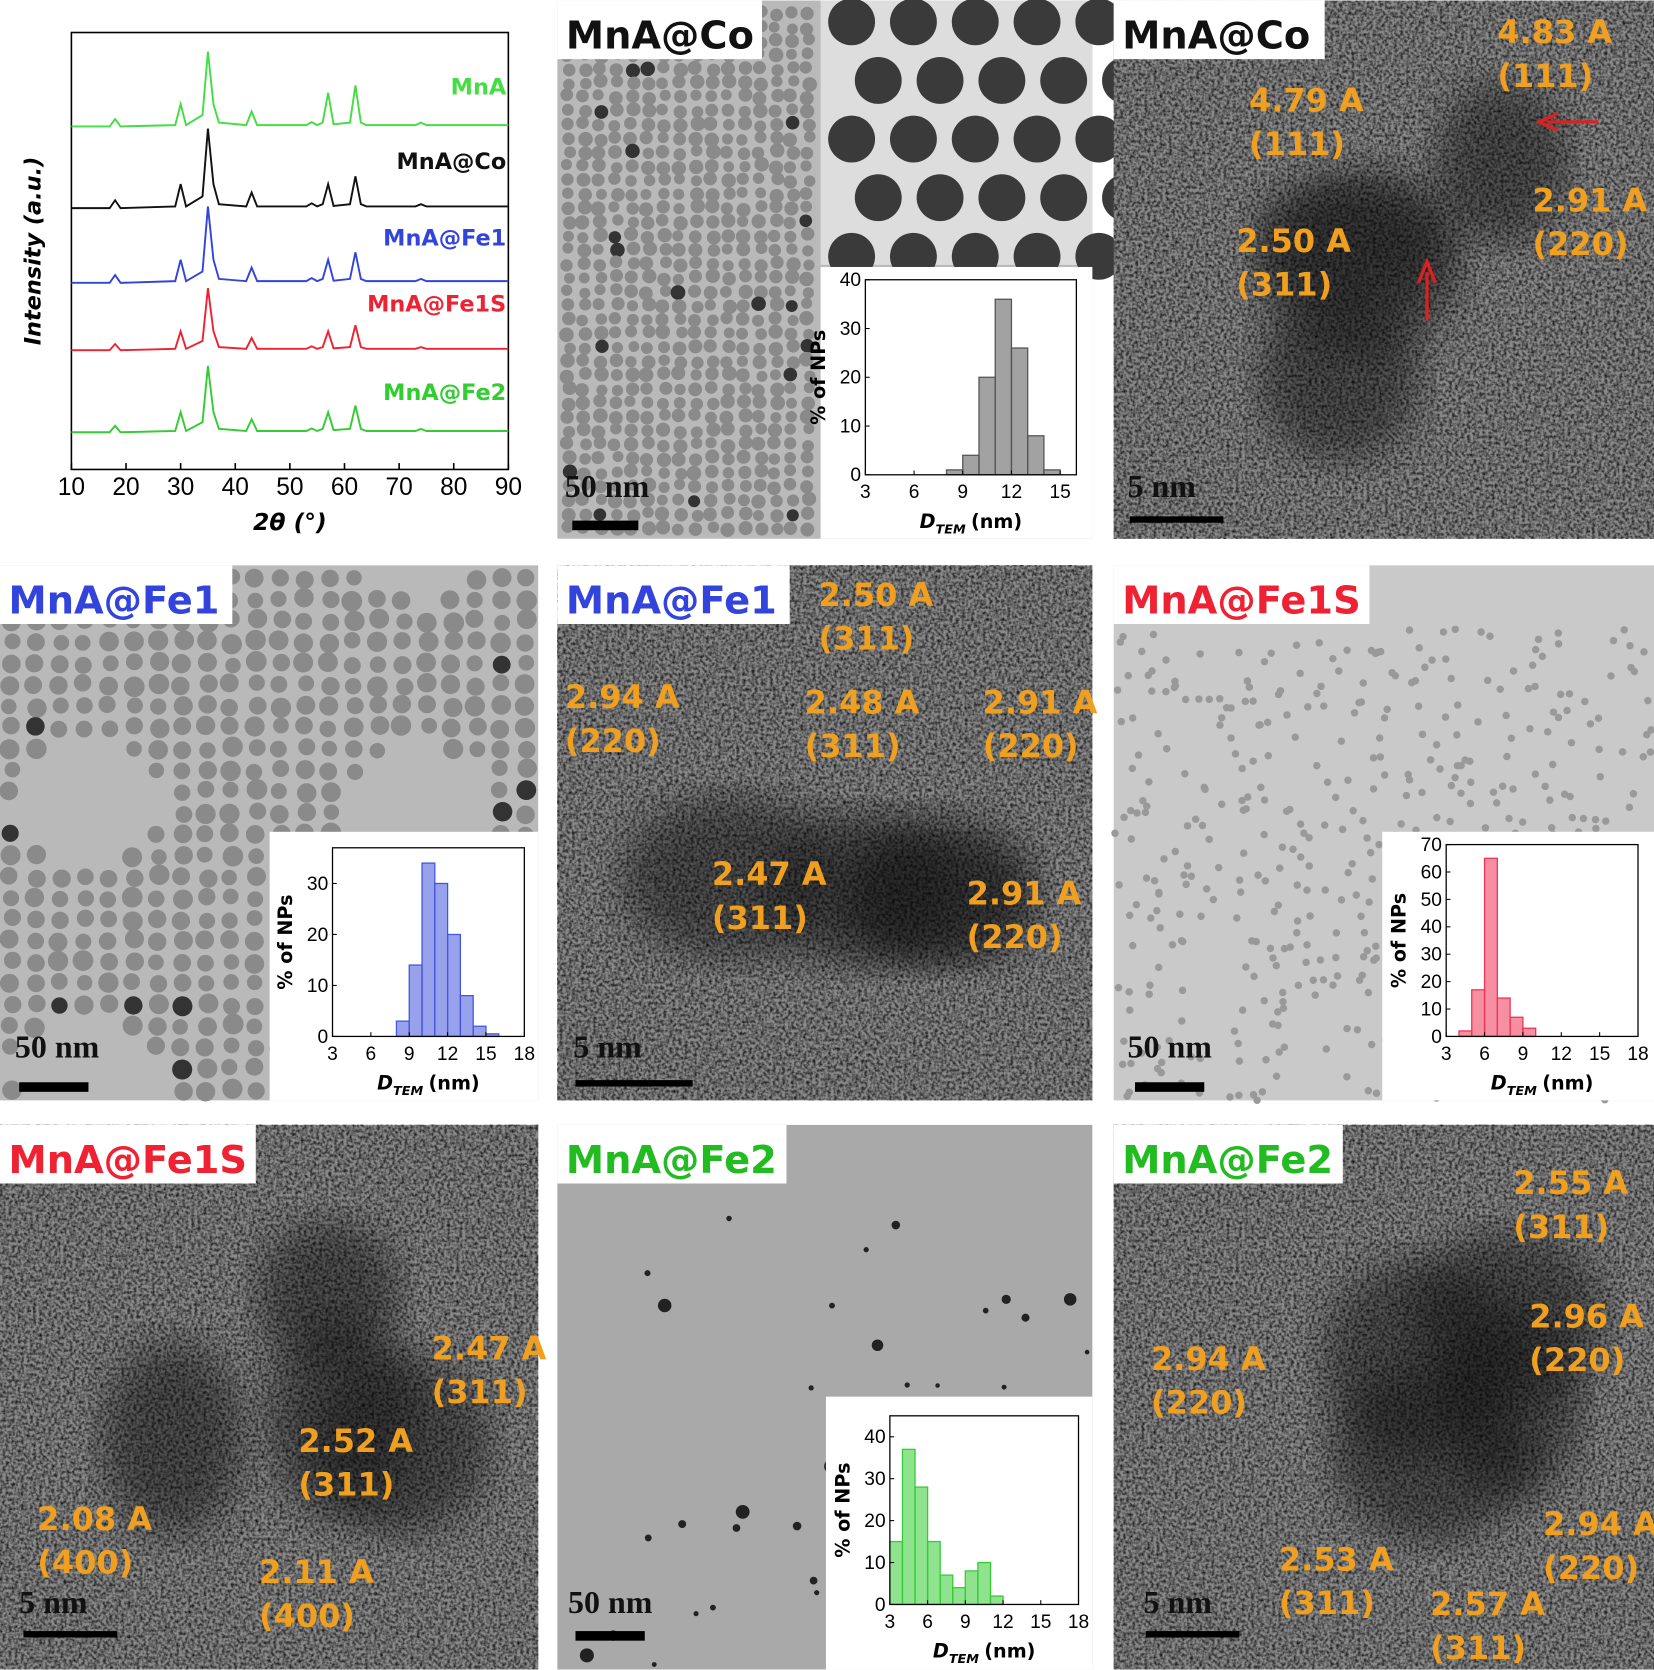 The height and width of the screenshot is (1670, 1654). What do you see at coordinates (114, 600) in the screenshot?
I see `panel-label: MnA@Fe1` at bounding box center [114, 600].